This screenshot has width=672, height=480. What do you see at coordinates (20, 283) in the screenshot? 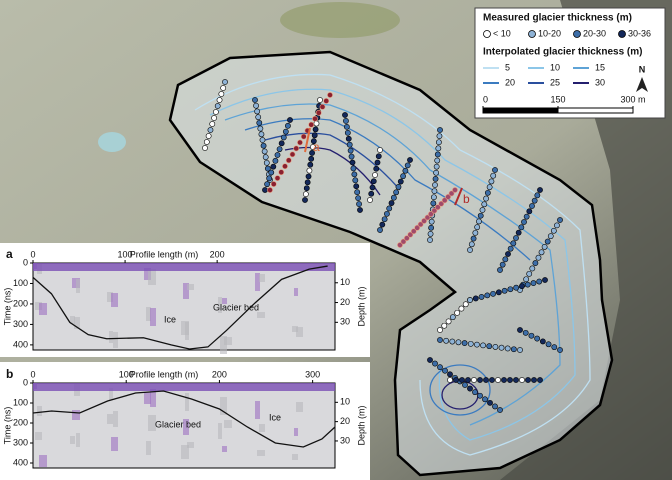
I see `y-tick-label: 100` at bounding box center [20, 283].